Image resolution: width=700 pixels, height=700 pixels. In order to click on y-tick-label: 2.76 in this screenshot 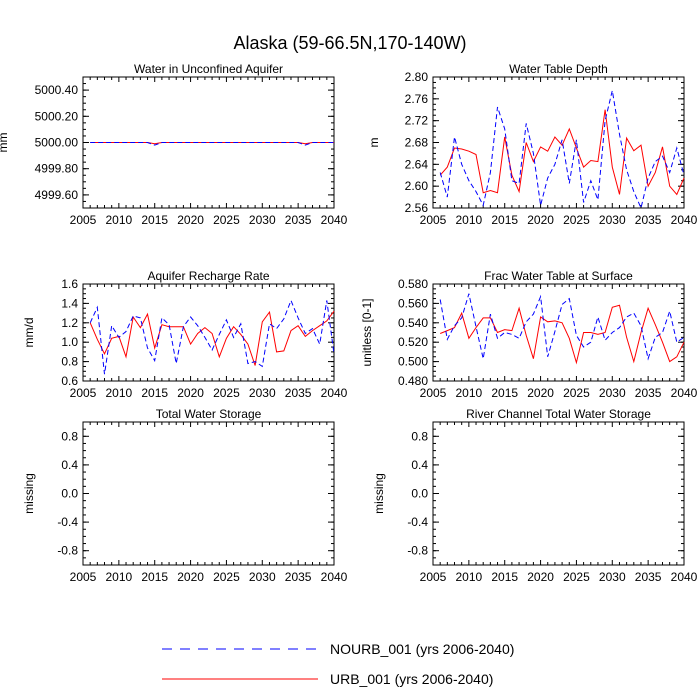, I will do `click(417, 99)`.